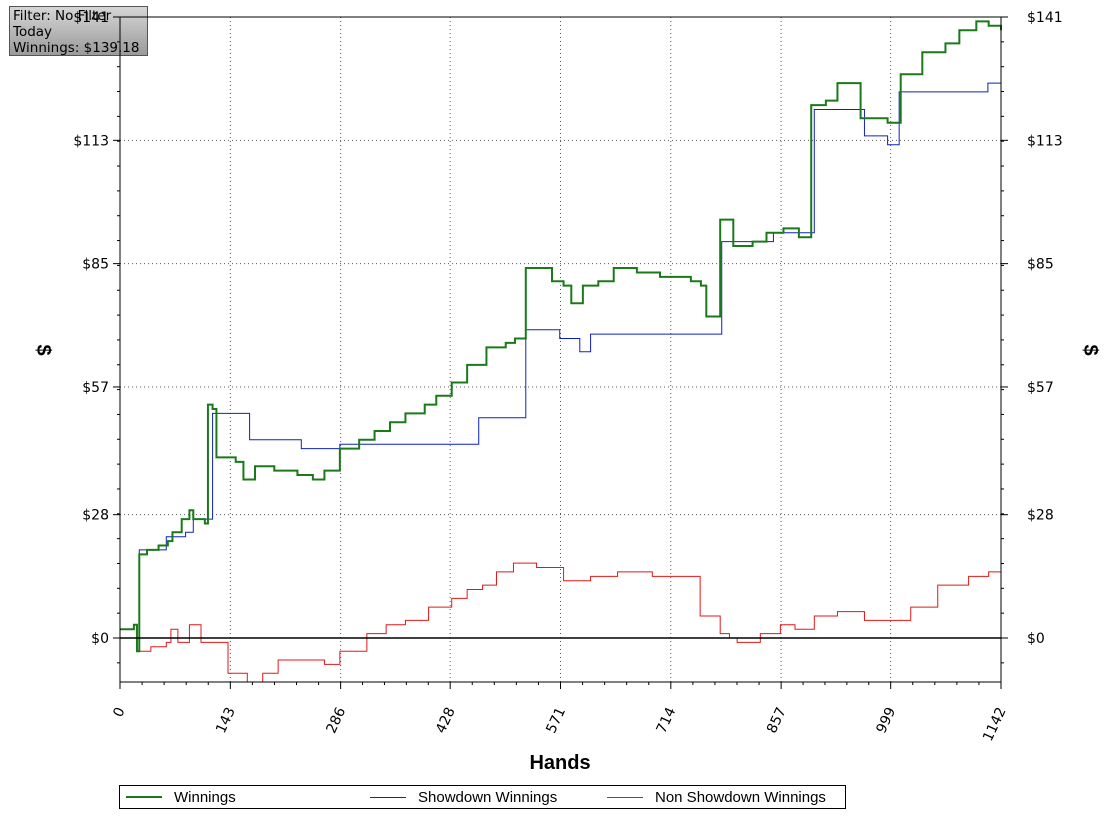 The image size is (1118, 827). Describe the element at coordinates (1040, 265) in the screenshot. I see `y-tick-label-right: $85` at that location.